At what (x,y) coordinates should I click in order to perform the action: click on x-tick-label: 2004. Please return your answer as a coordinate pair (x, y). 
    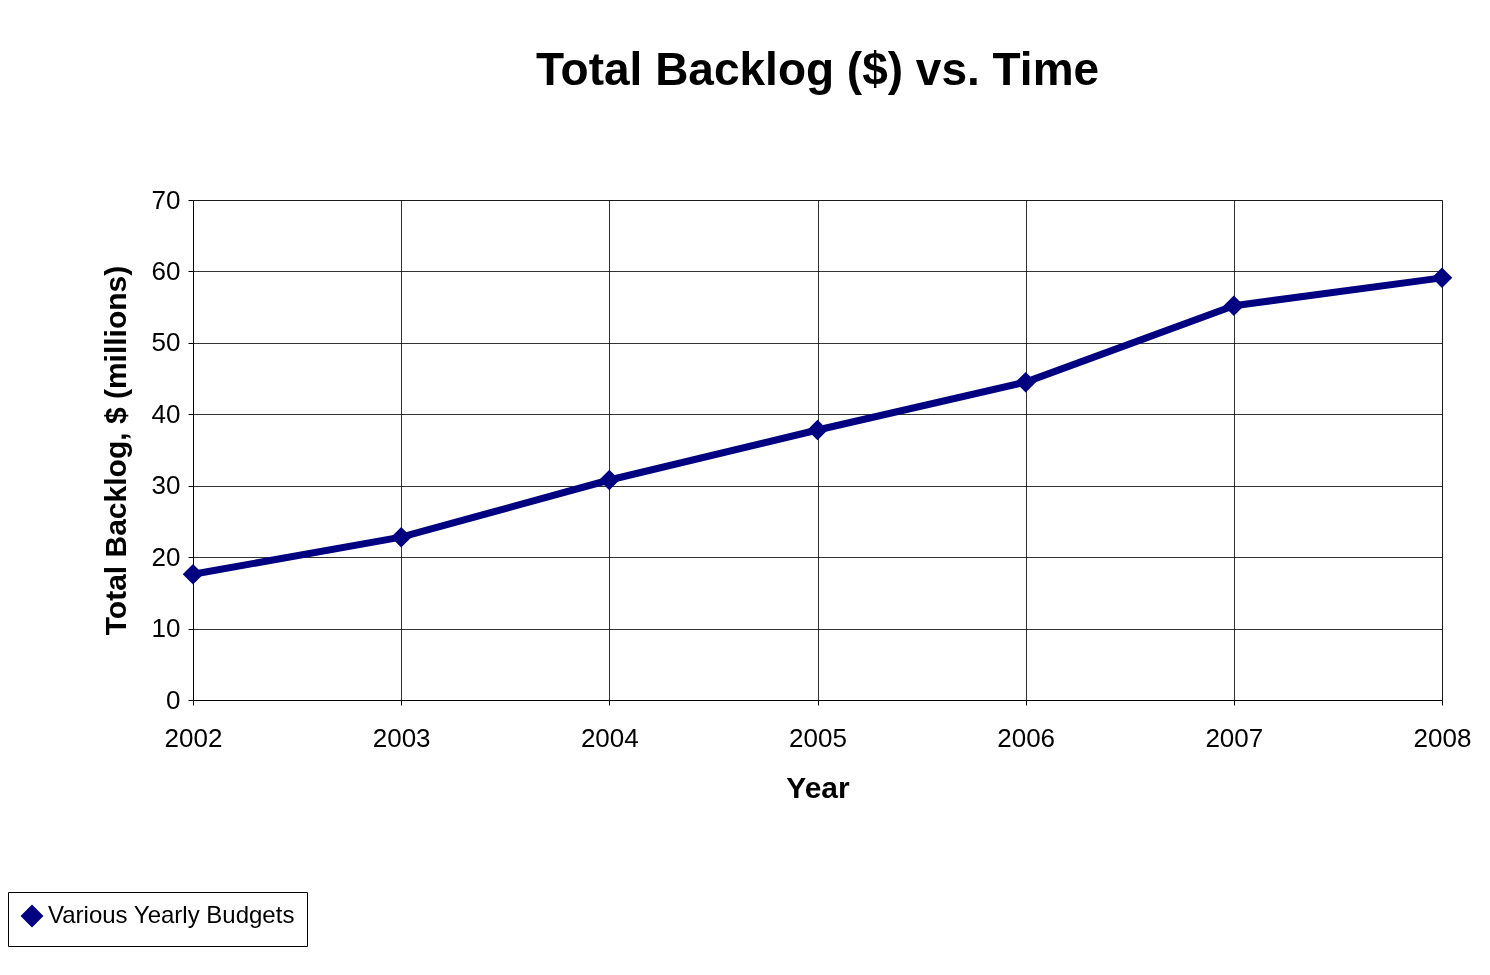
    Looking at the image, I should click on (609, 737).